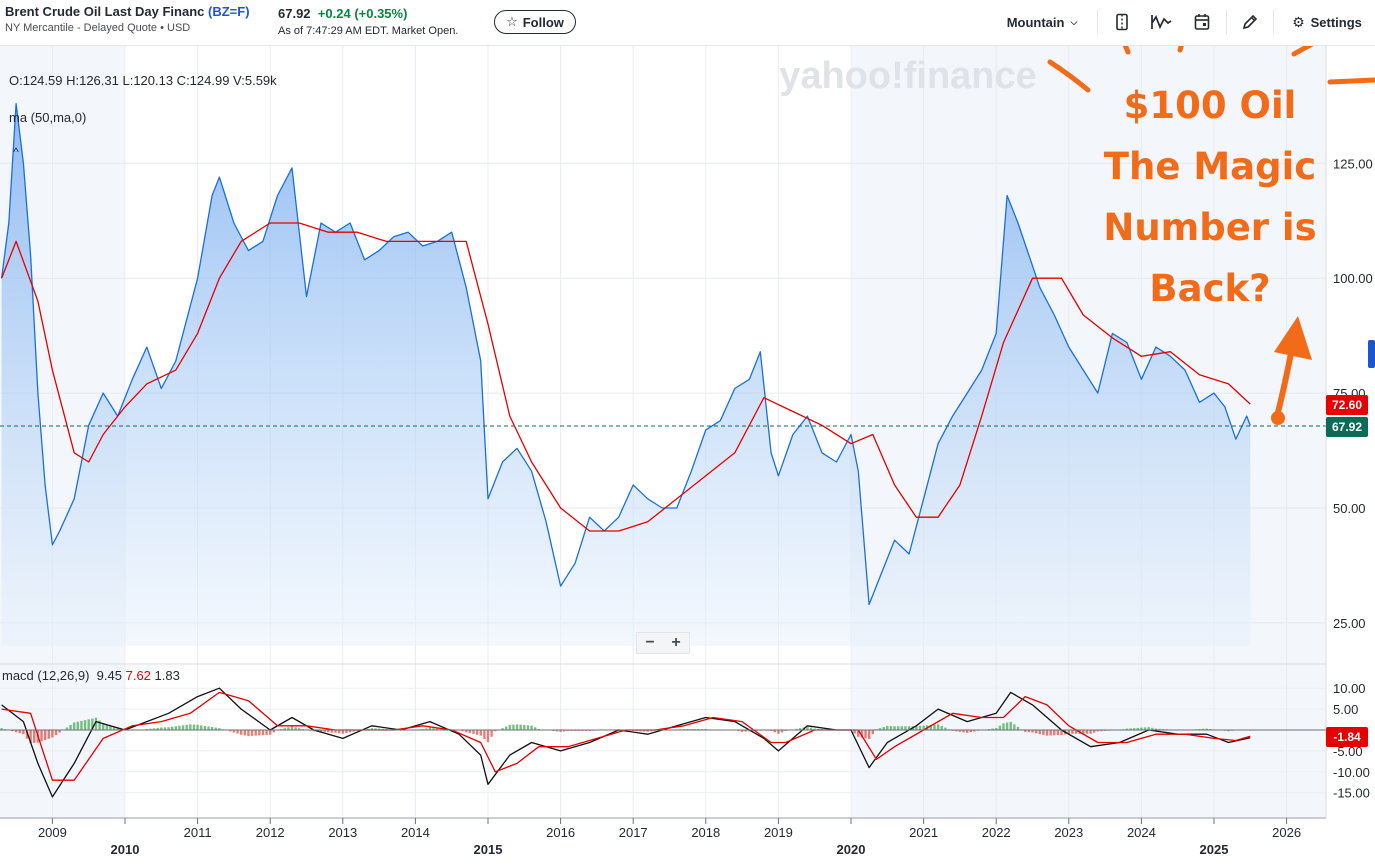 The height and width of the screenshot is (865, 1375). What do you see at coordinates (1042, 22) in the screenshot?
I see `chart-type-dropdown: Mountain ⌵` at bounding box center [1042, 22].